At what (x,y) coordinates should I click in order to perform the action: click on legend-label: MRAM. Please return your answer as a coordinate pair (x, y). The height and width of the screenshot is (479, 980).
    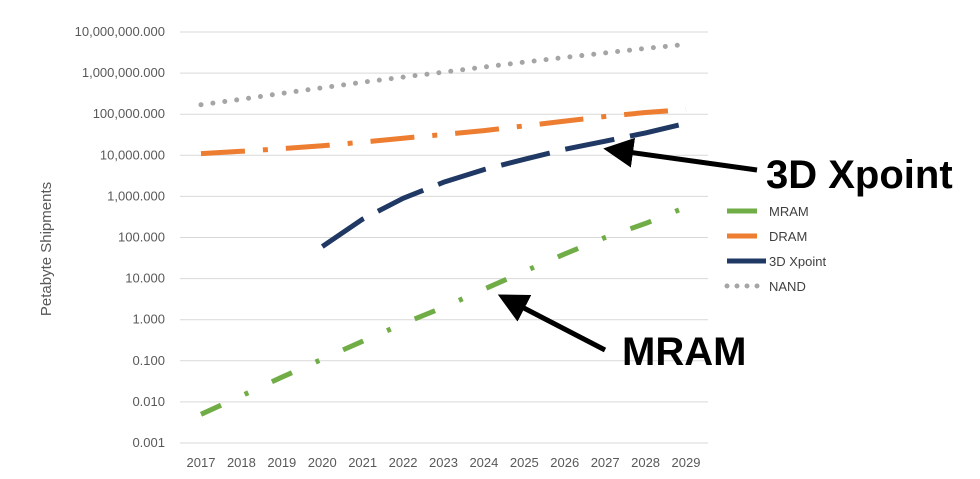
    Looking at the image, I should click on (789, 211).